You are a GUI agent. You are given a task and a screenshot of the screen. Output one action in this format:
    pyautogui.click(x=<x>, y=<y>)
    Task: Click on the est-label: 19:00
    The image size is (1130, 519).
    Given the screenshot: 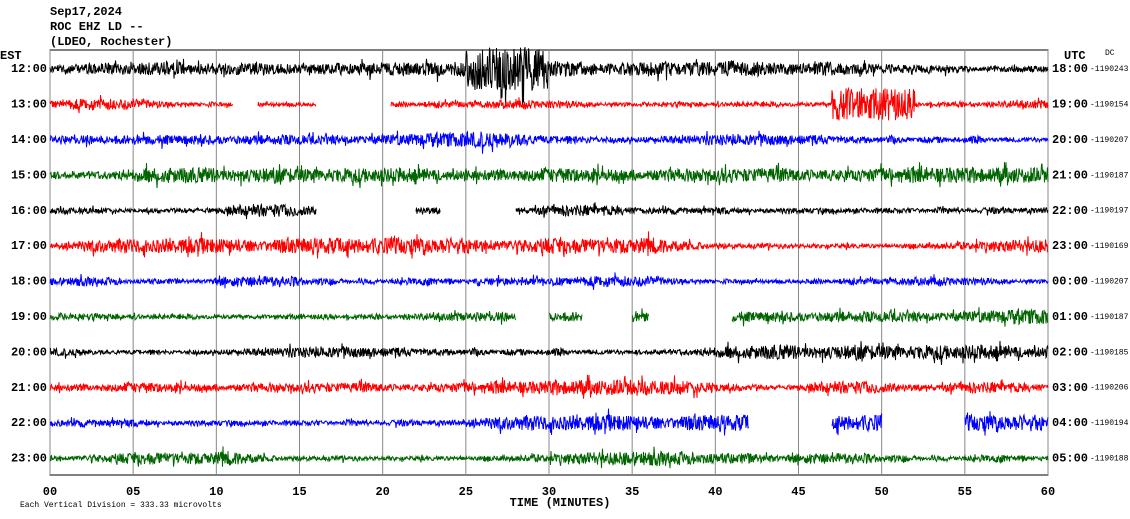 What is the action you would take?
    pyautogui.click(x=29, y=317)
    